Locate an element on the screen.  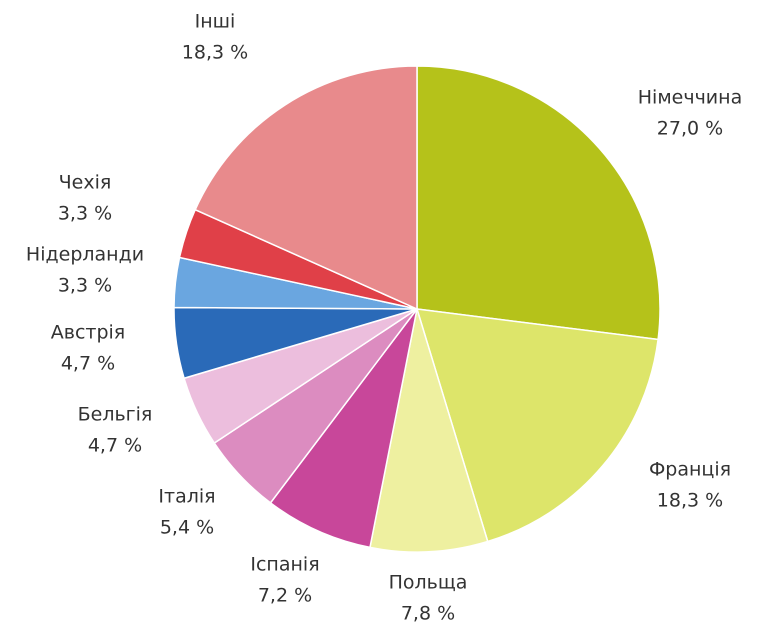
slice-value-label: 7,8 % is located at coordinates (428, 614).